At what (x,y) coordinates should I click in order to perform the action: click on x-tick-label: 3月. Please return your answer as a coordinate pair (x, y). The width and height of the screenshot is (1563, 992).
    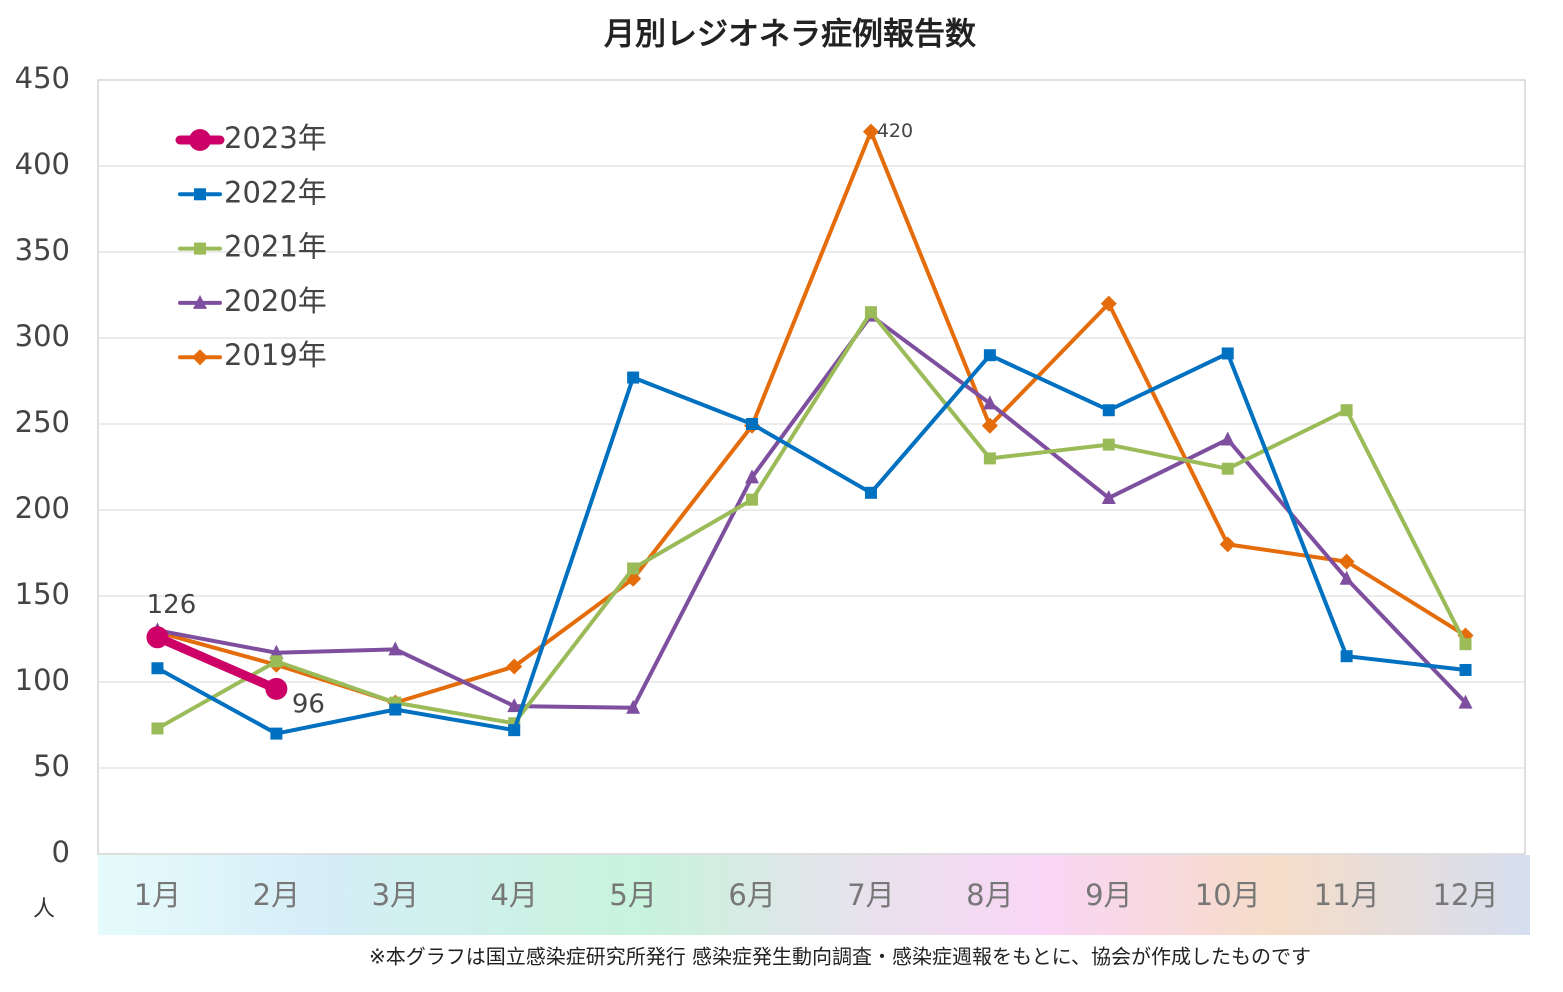
    Looking at the image, I should click on (395, 895).